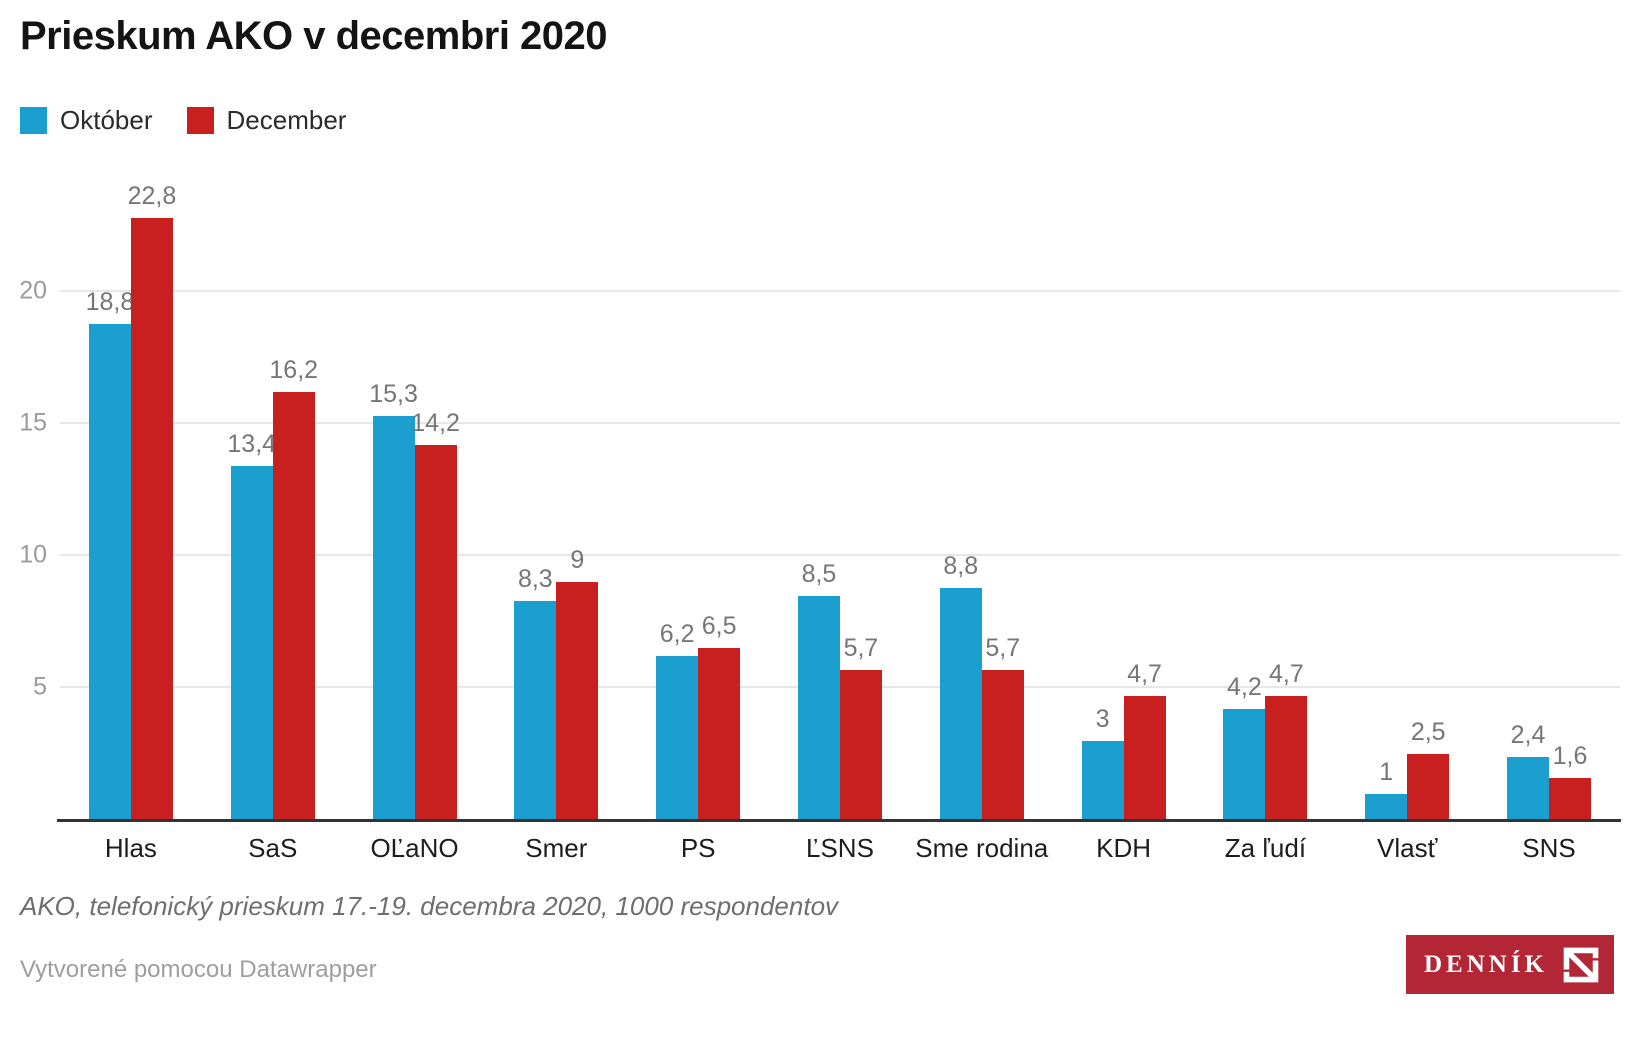  I want to click on bar-október: 15,3, so click(393, 600).